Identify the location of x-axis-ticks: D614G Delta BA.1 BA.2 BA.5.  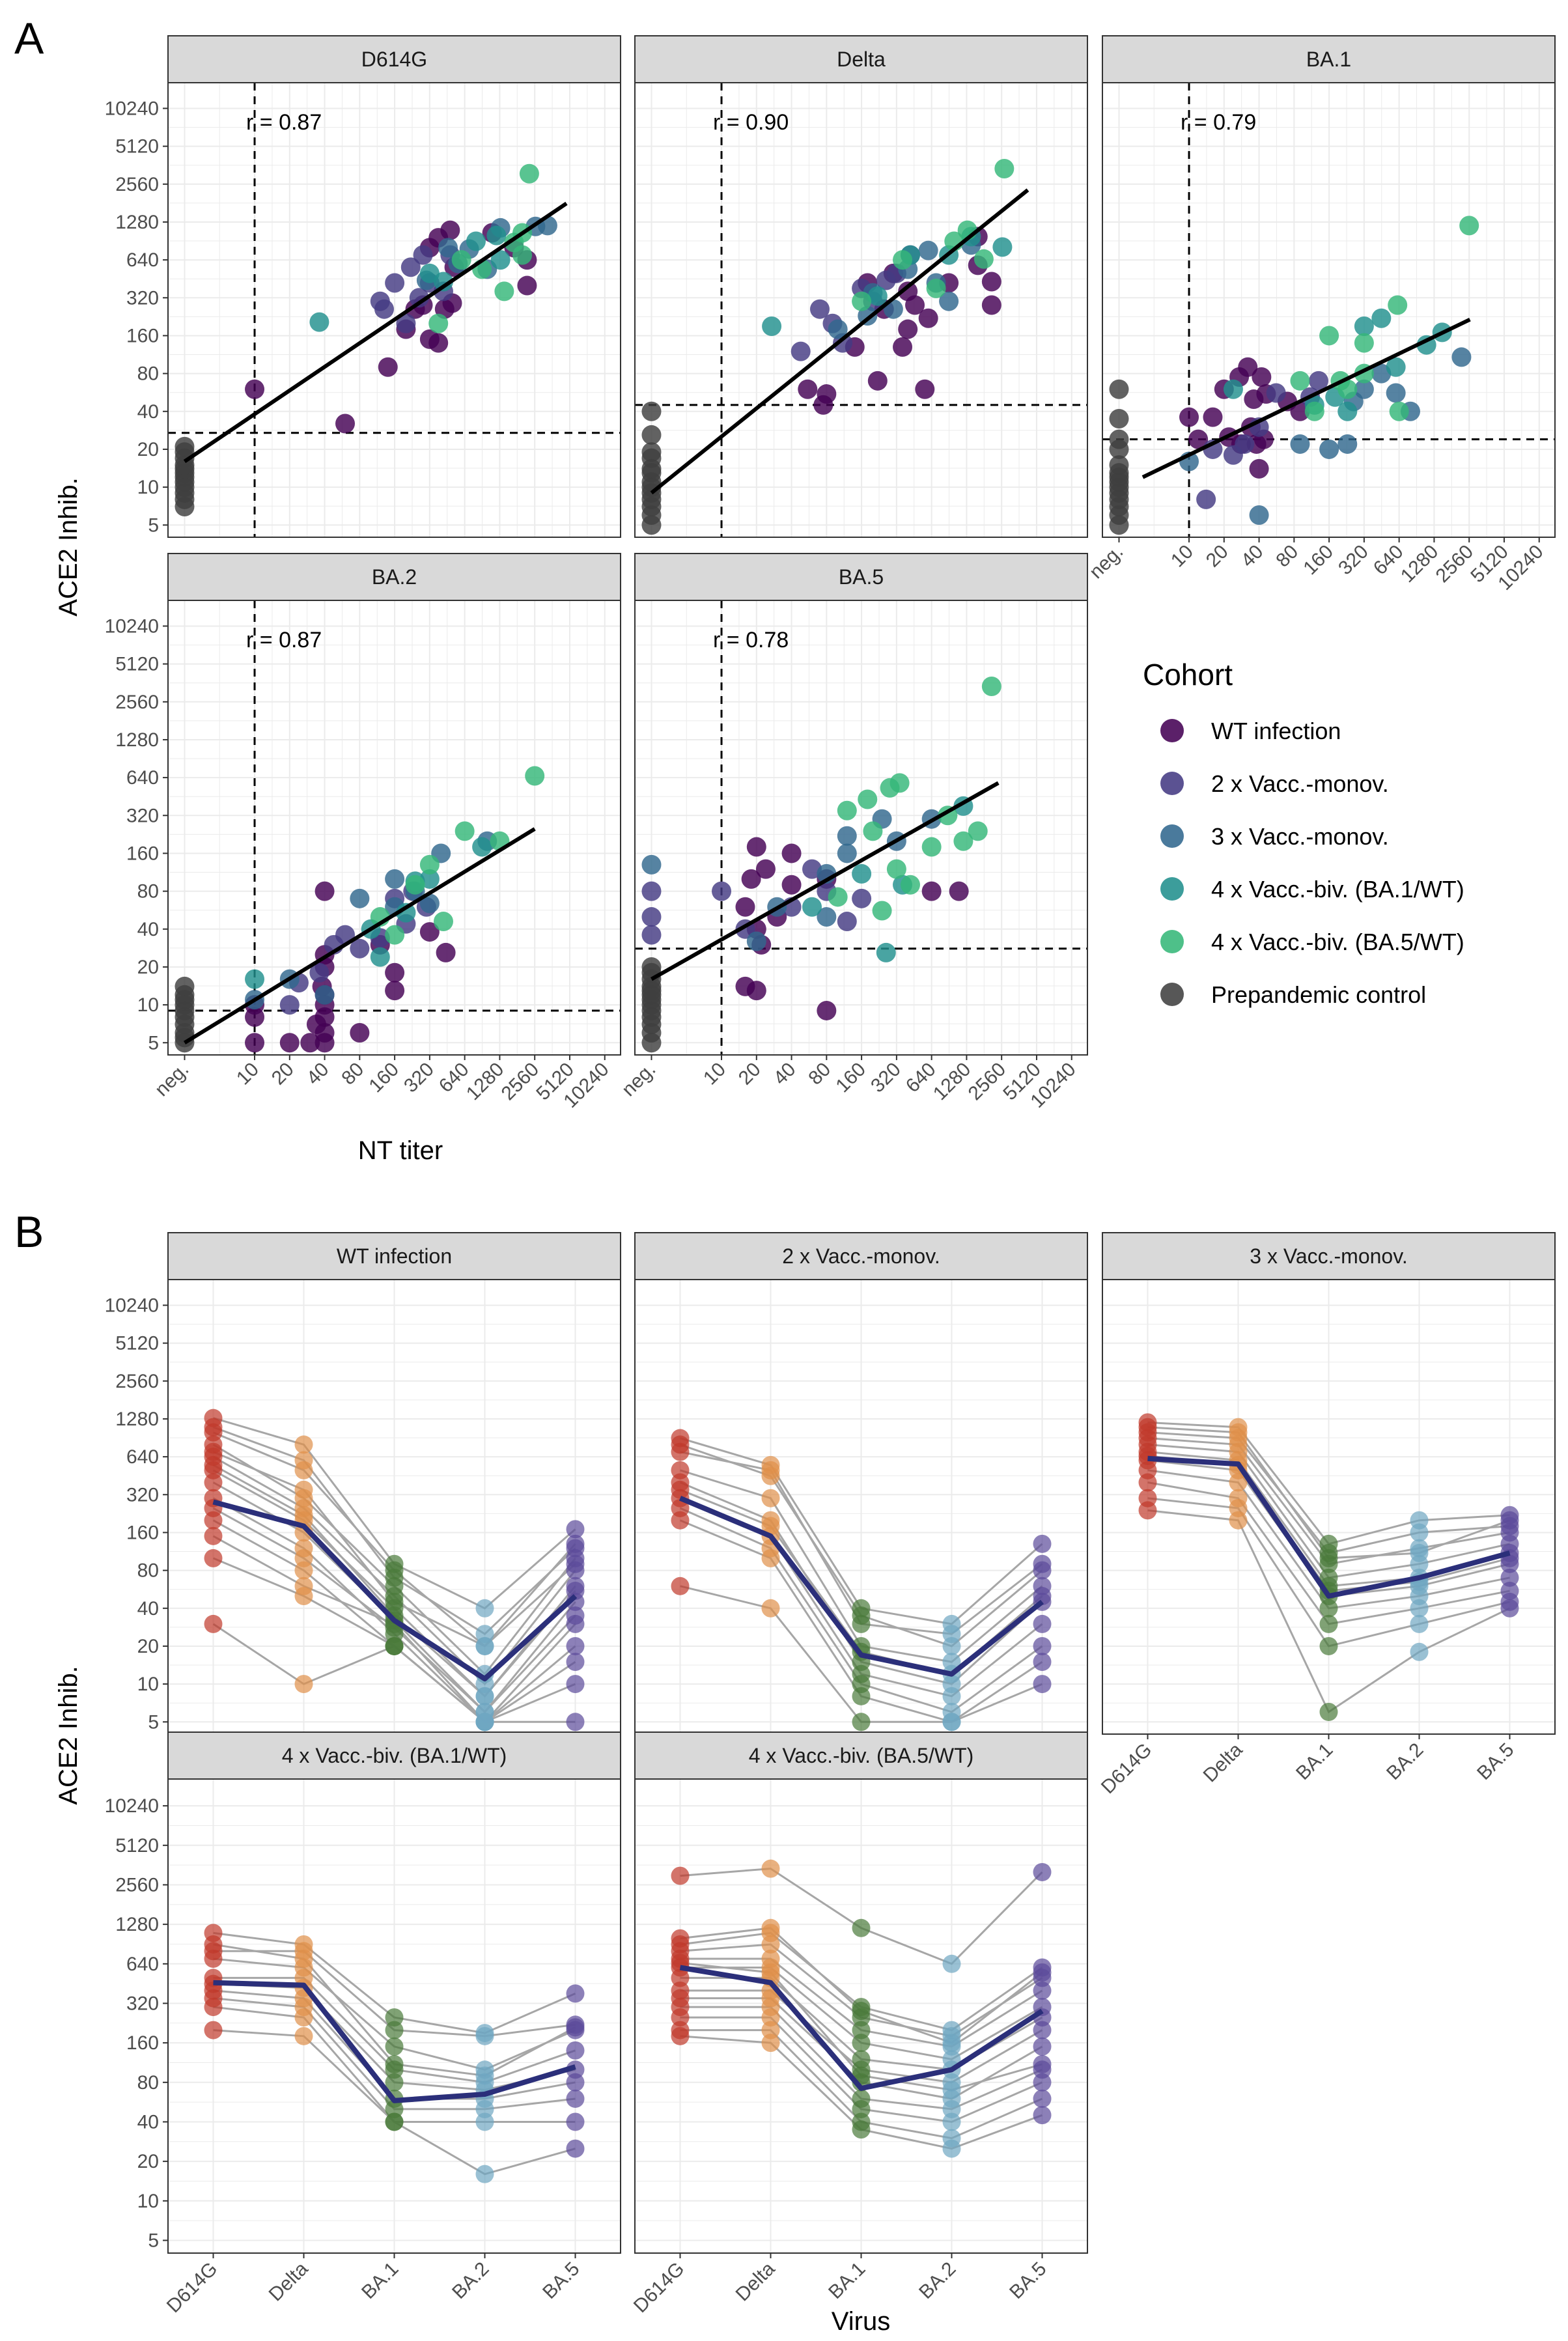
(373, 2285).